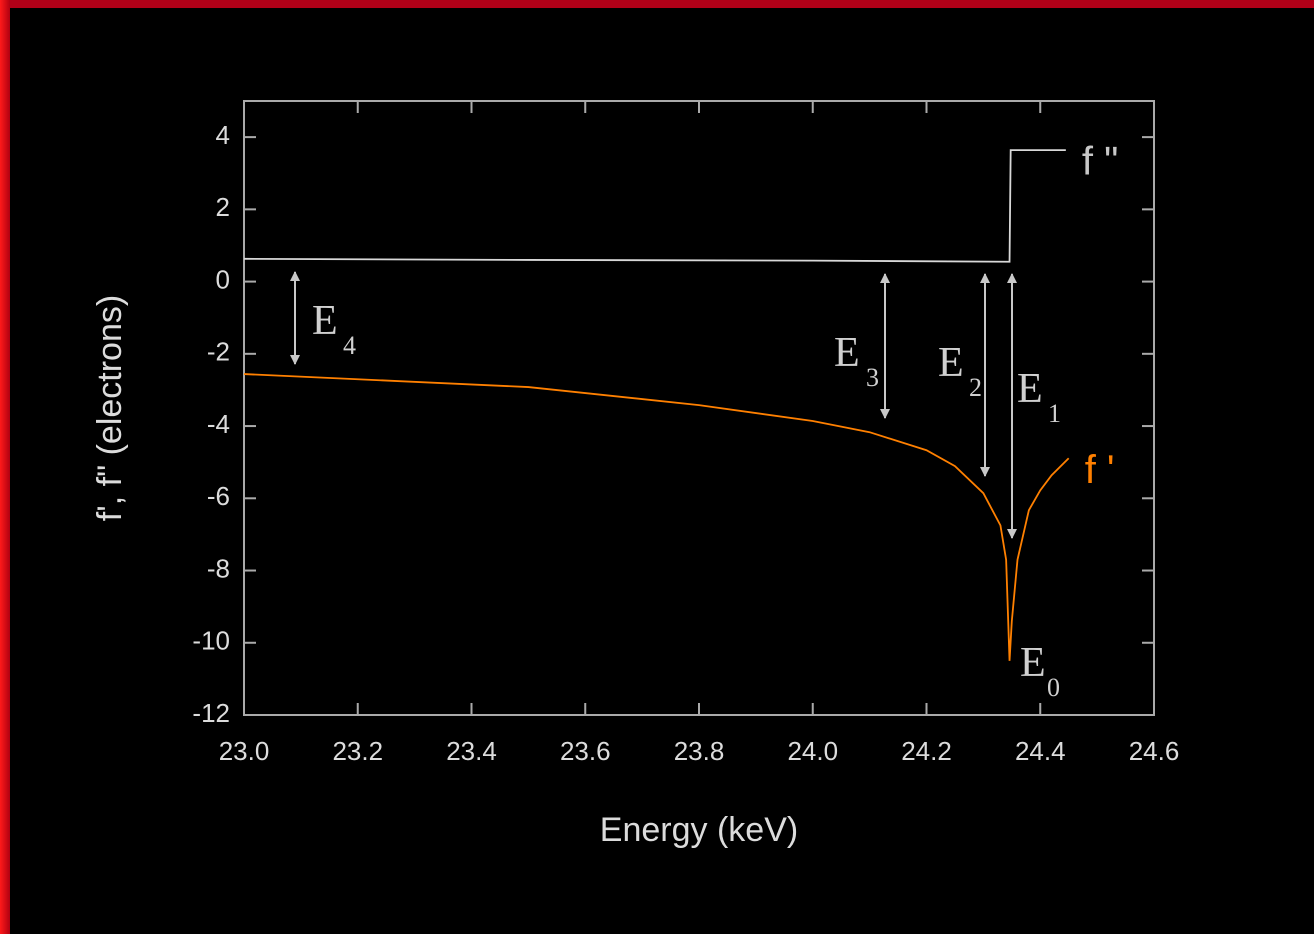 The width and height of the screenshot is (1314, 934). What do you see at coordinates (223, 279) in the screenshot?
I see `y-tick-label: 0` at bounding box center [223, 279].